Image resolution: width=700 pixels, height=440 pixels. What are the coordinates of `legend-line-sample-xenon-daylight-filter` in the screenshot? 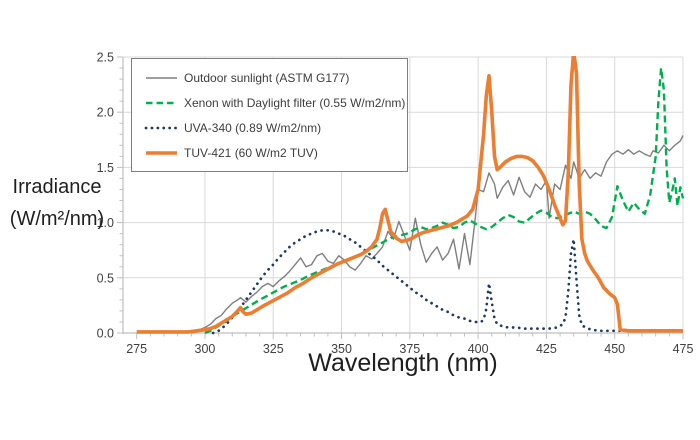 It's located at (161, 102).